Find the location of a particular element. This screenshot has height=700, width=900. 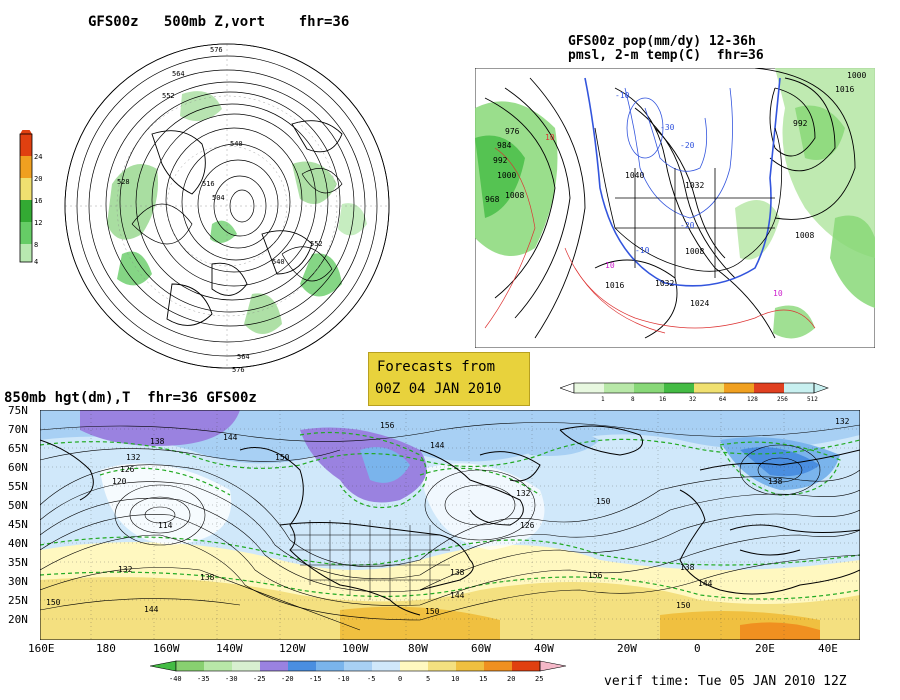

h850-height-label: 120 is located at coordinates (119, 481).